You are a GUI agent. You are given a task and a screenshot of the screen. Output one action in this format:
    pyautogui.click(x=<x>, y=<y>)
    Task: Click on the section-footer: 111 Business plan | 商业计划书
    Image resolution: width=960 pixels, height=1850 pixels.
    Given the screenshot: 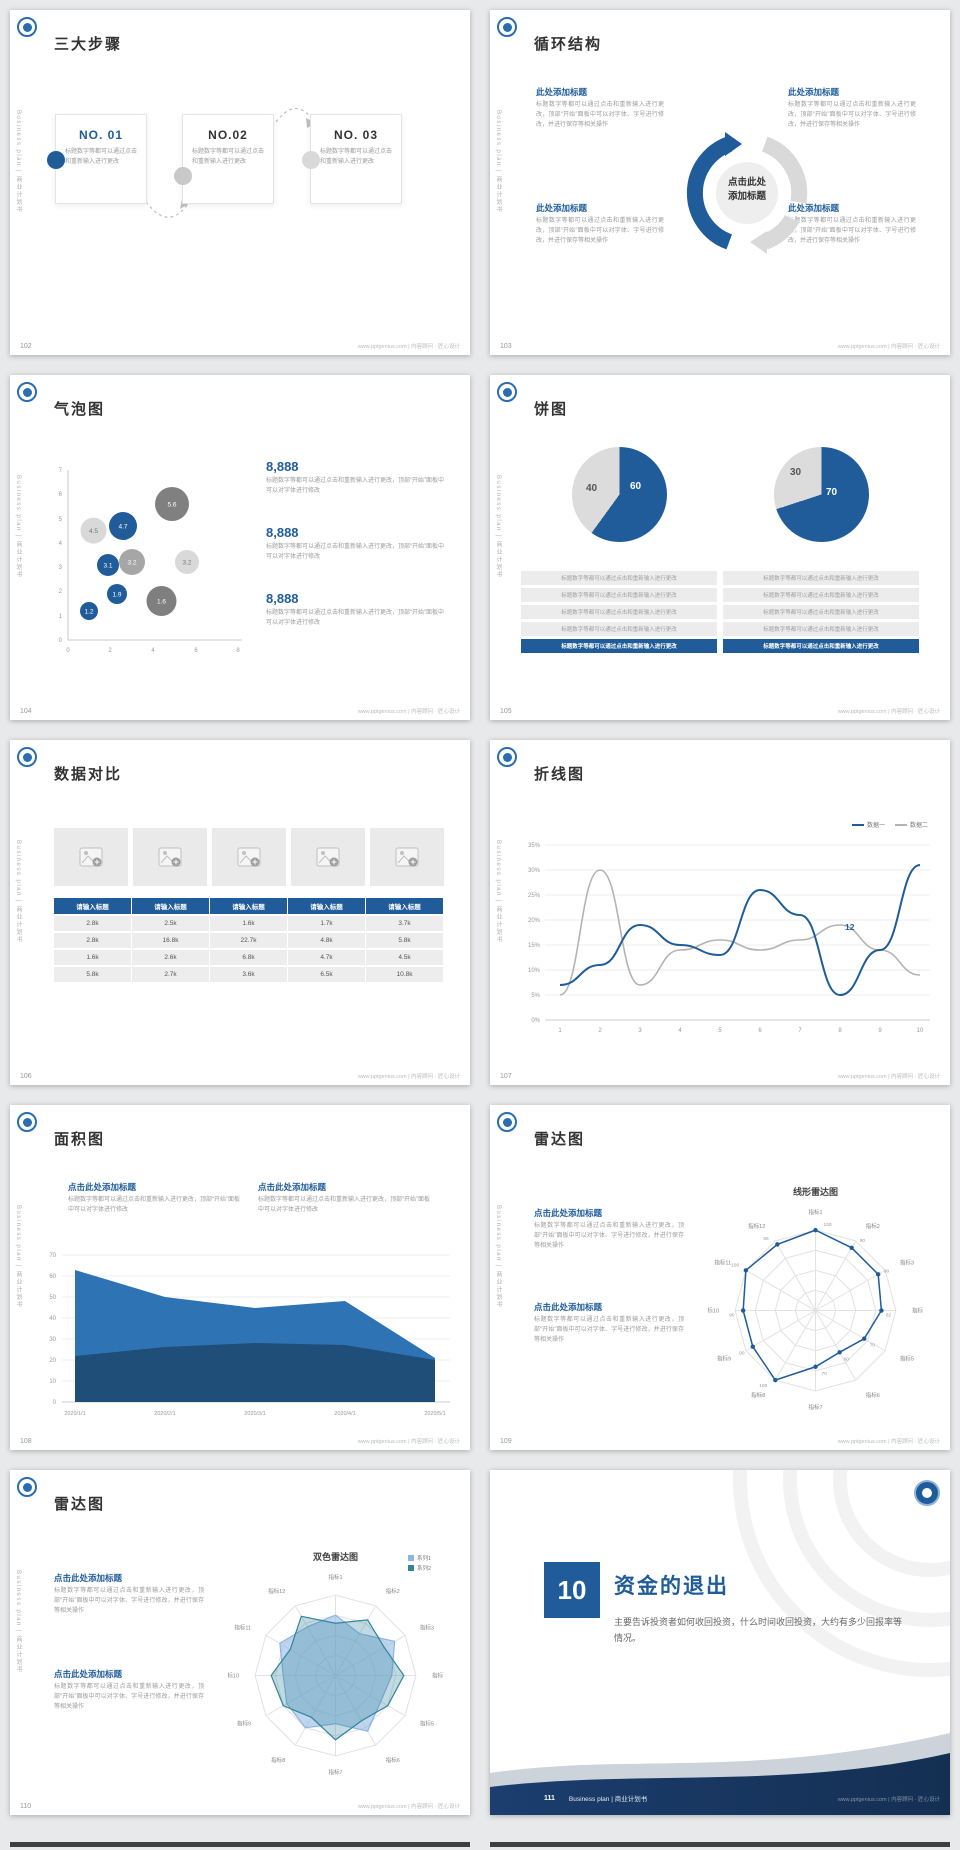 What is the action you would take?
    pyautogui.click(x=595, y=1798)
    